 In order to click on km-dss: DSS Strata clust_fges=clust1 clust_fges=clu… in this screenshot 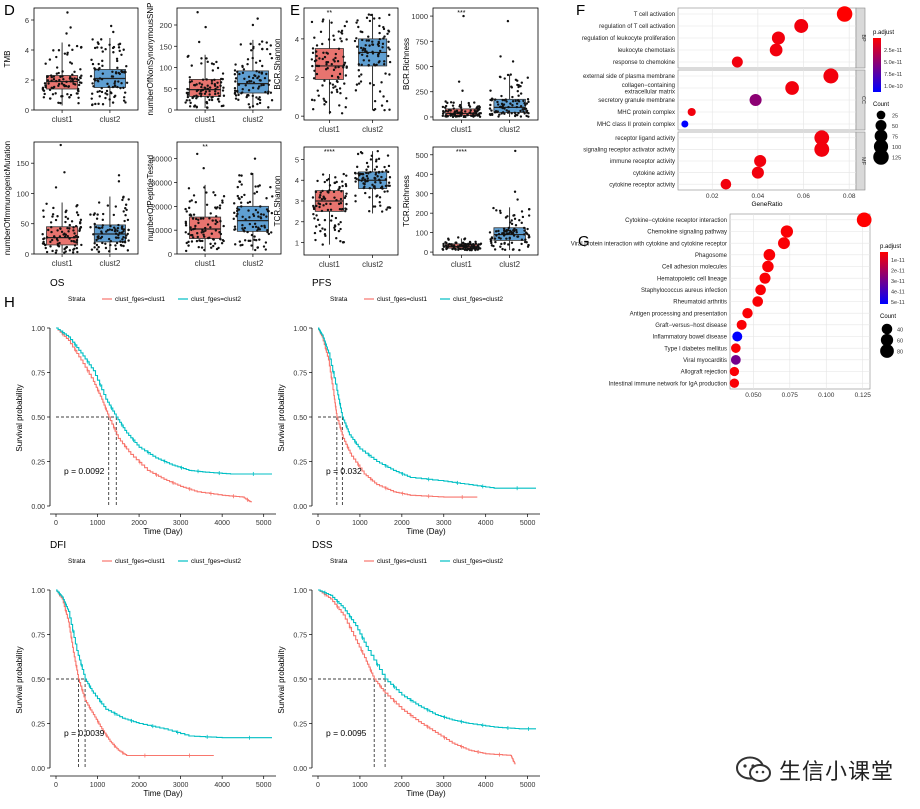, I will do `click(408, 669)`.